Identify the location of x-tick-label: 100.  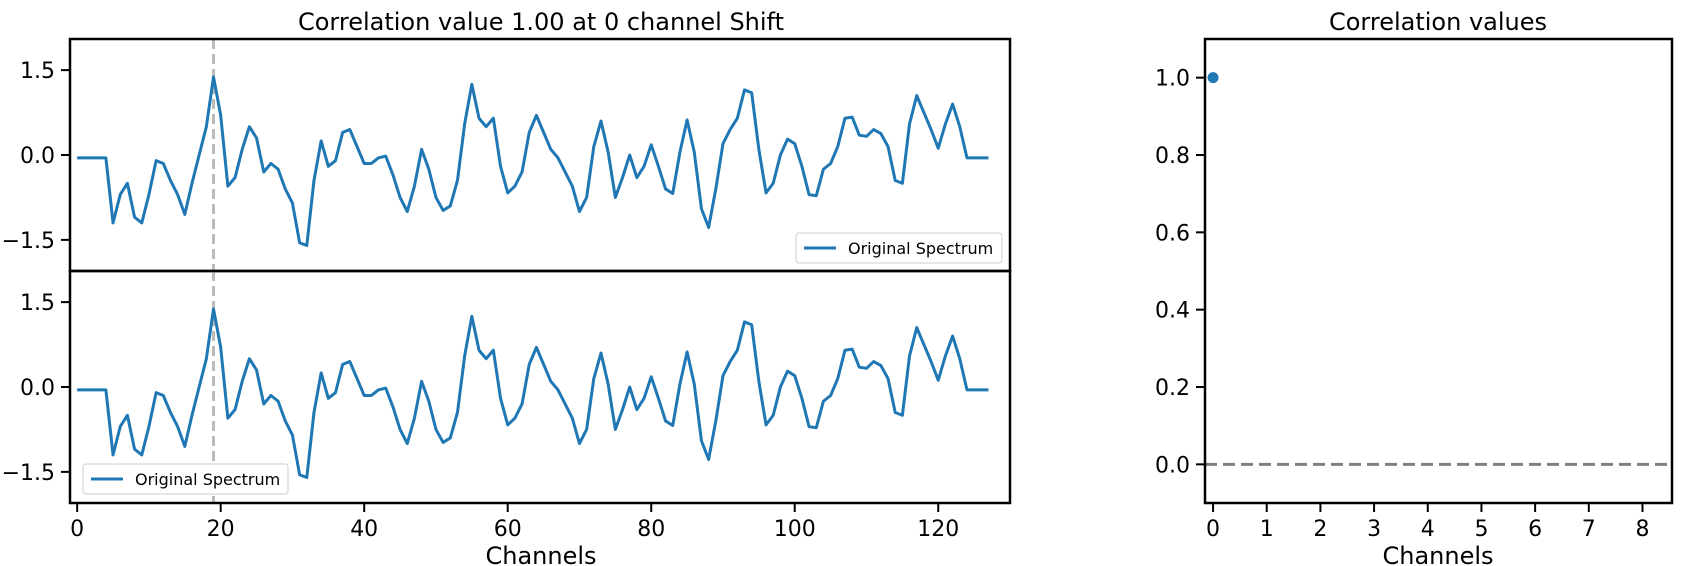
(795, 529).